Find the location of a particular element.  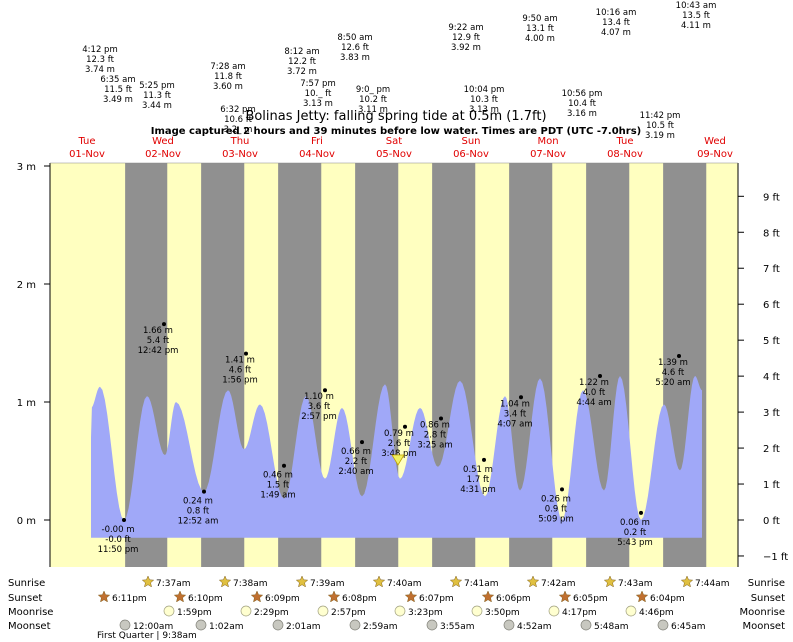

sunrise-row-label-right: Sunrise is located at coordinates (766, 583).